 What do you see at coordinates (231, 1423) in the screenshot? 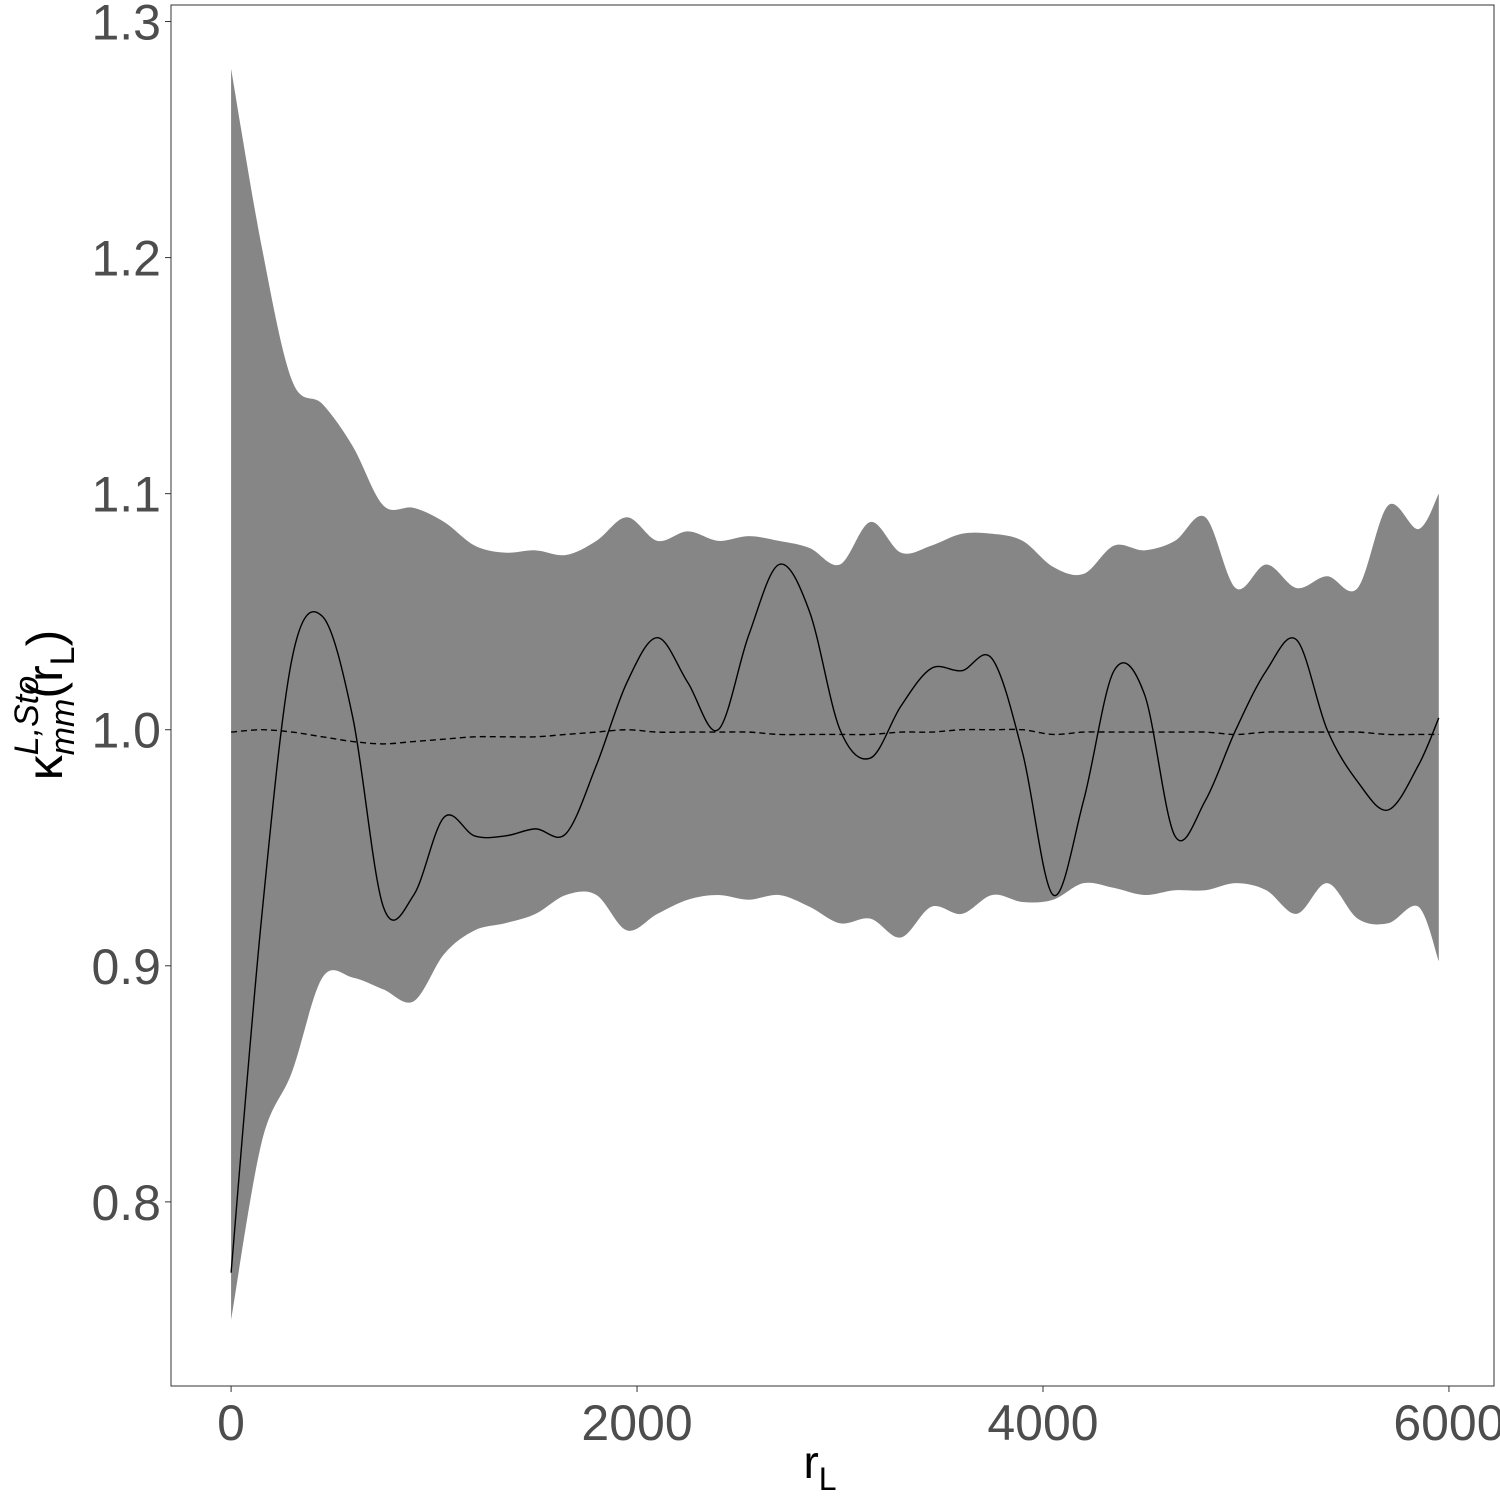
I see `x-tick-label: 0` at bounding box center [231, 1423].